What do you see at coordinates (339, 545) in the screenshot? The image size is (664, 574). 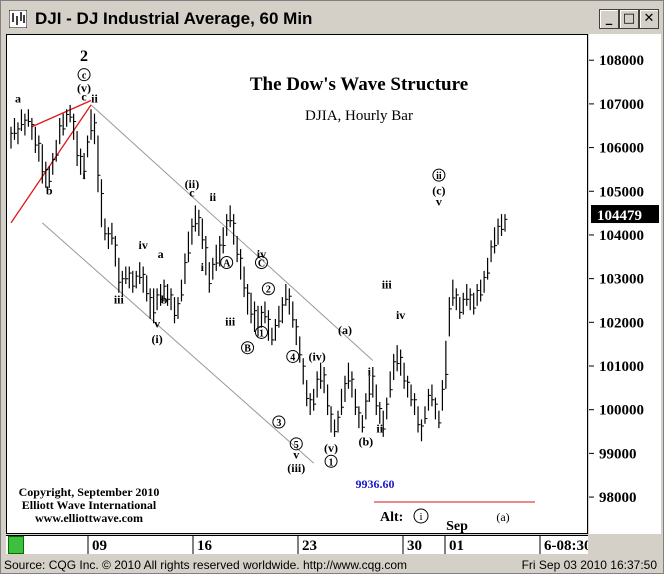 I see `time-axis-svg: 09 16 23 30 01 6-08:30` at bounding box center [339, 545].